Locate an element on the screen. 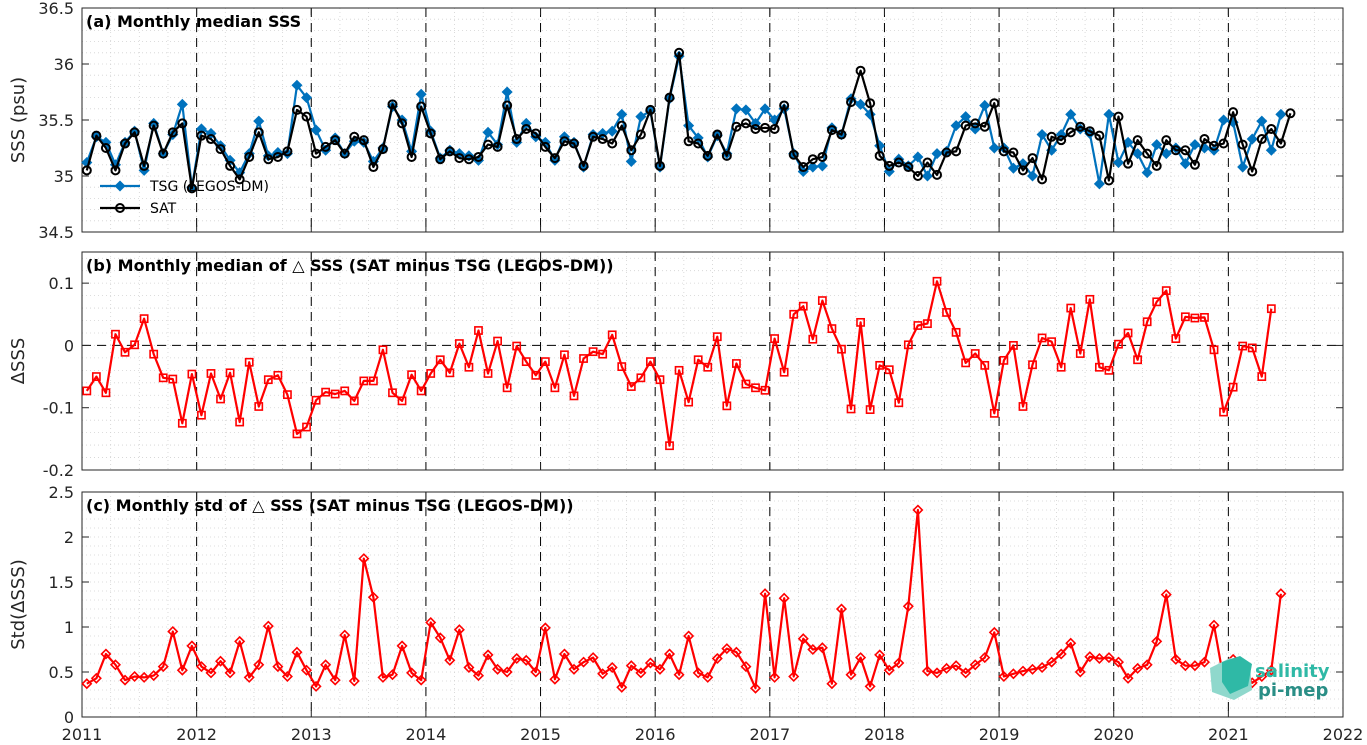 The height and width of the screenshot is (745, 1367). x-tick-label: 2021 is located at coordinates (1228, 734).